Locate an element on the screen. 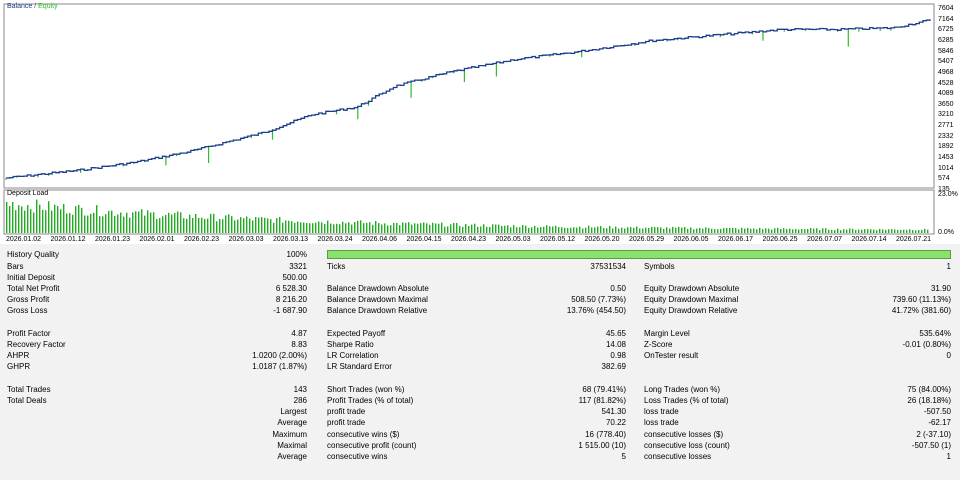  balance-dd-abs-label: Balance Drawdown Absolute is located at coordinates (378, 288).